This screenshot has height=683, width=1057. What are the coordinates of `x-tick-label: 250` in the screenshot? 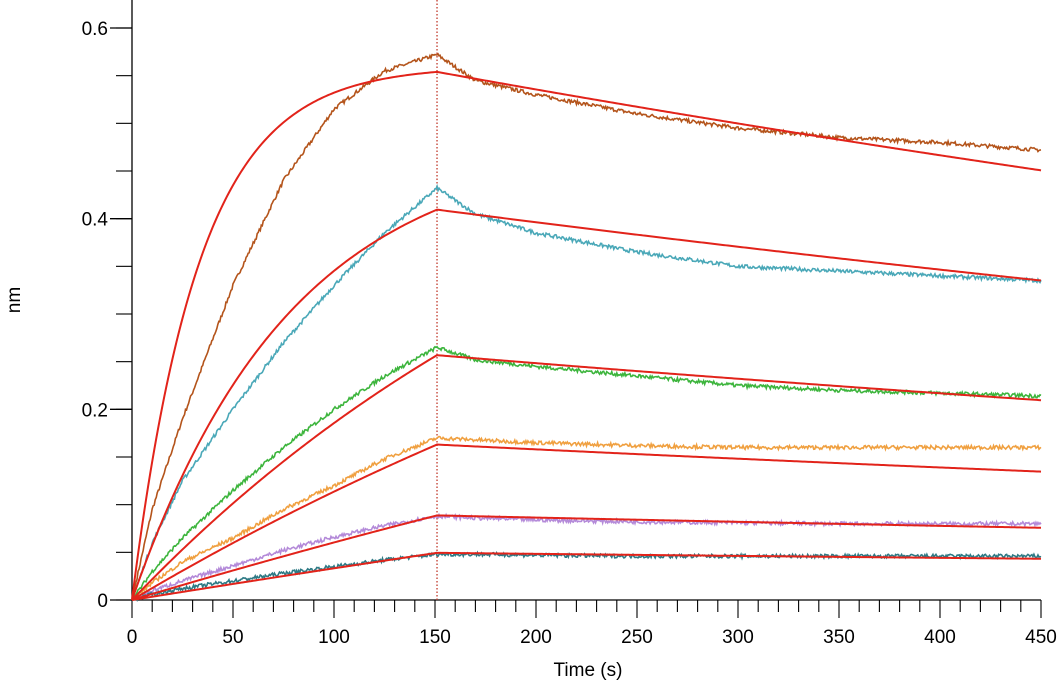 It's located at (637, 637).